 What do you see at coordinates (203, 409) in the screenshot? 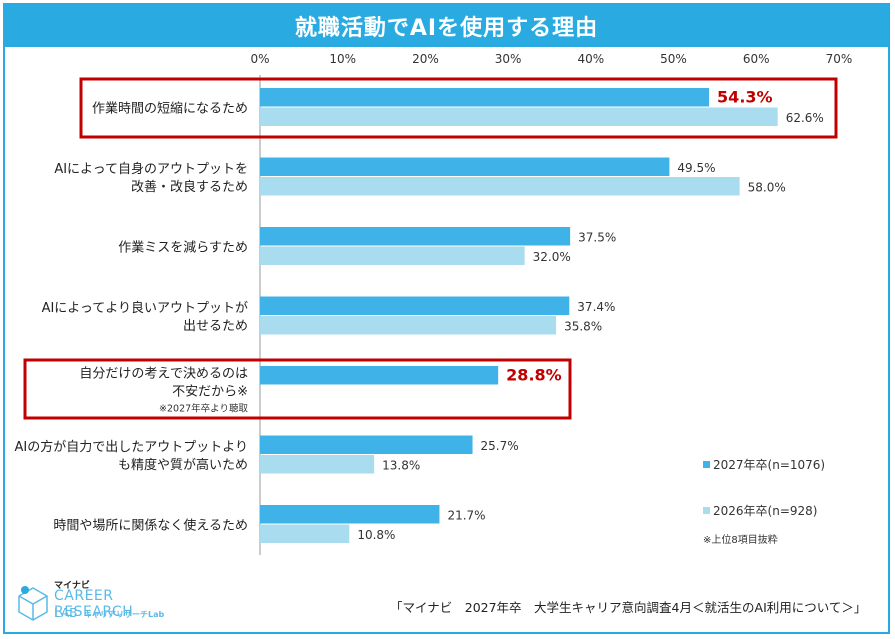
I see `category-note: ※2027年卒より聴取` at bounding box center [203, 409].